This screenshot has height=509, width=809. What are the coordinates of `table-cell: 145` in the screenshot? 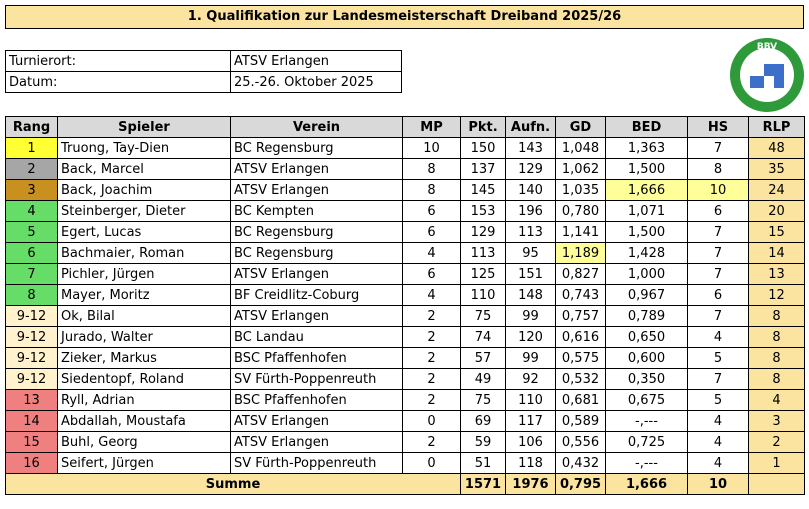 It's located at (483, 190).